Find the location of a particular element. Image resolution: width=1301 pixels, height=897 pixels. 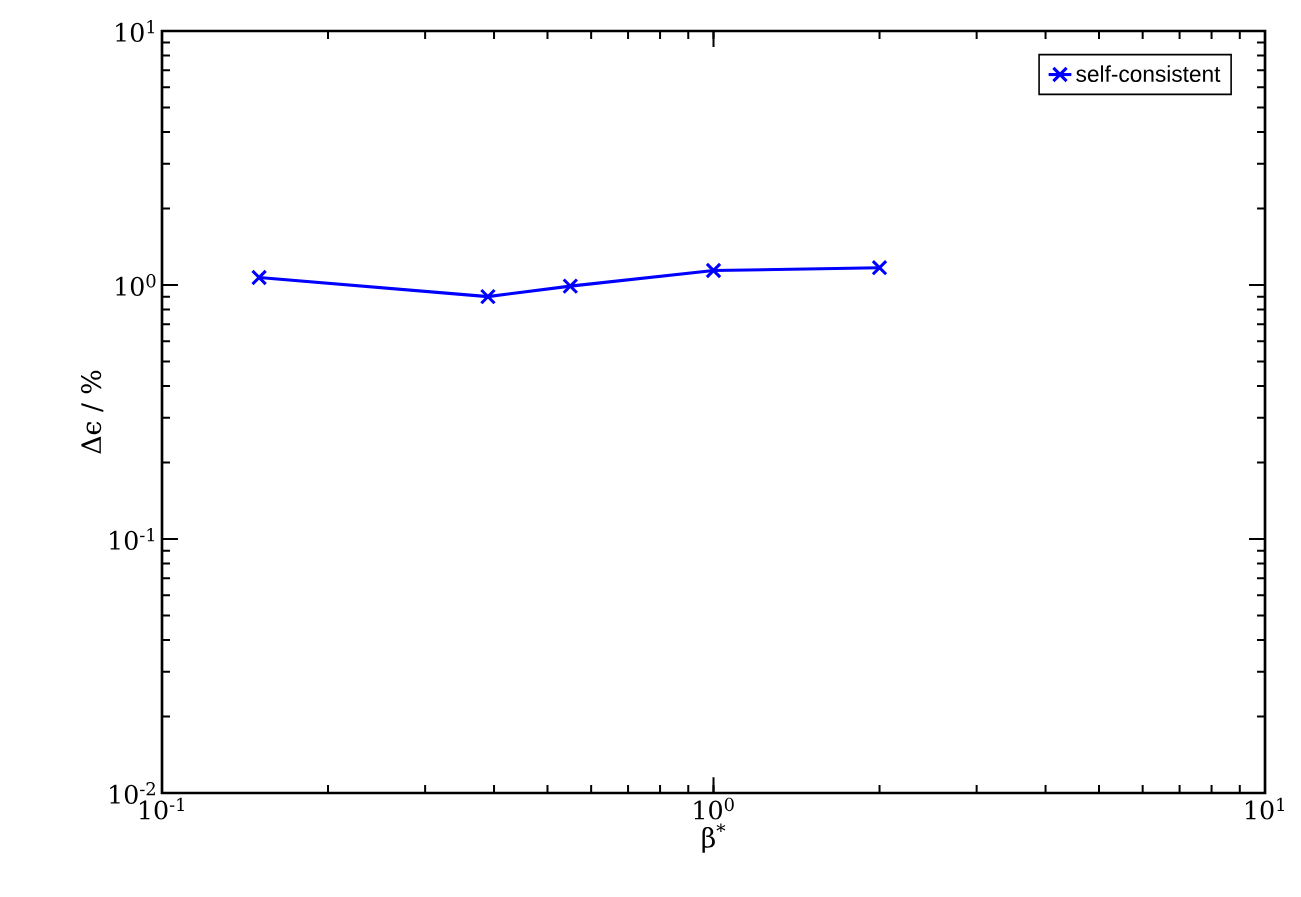

y-tick-label: 10$^{0}$ is located at coordinates (136, 285).